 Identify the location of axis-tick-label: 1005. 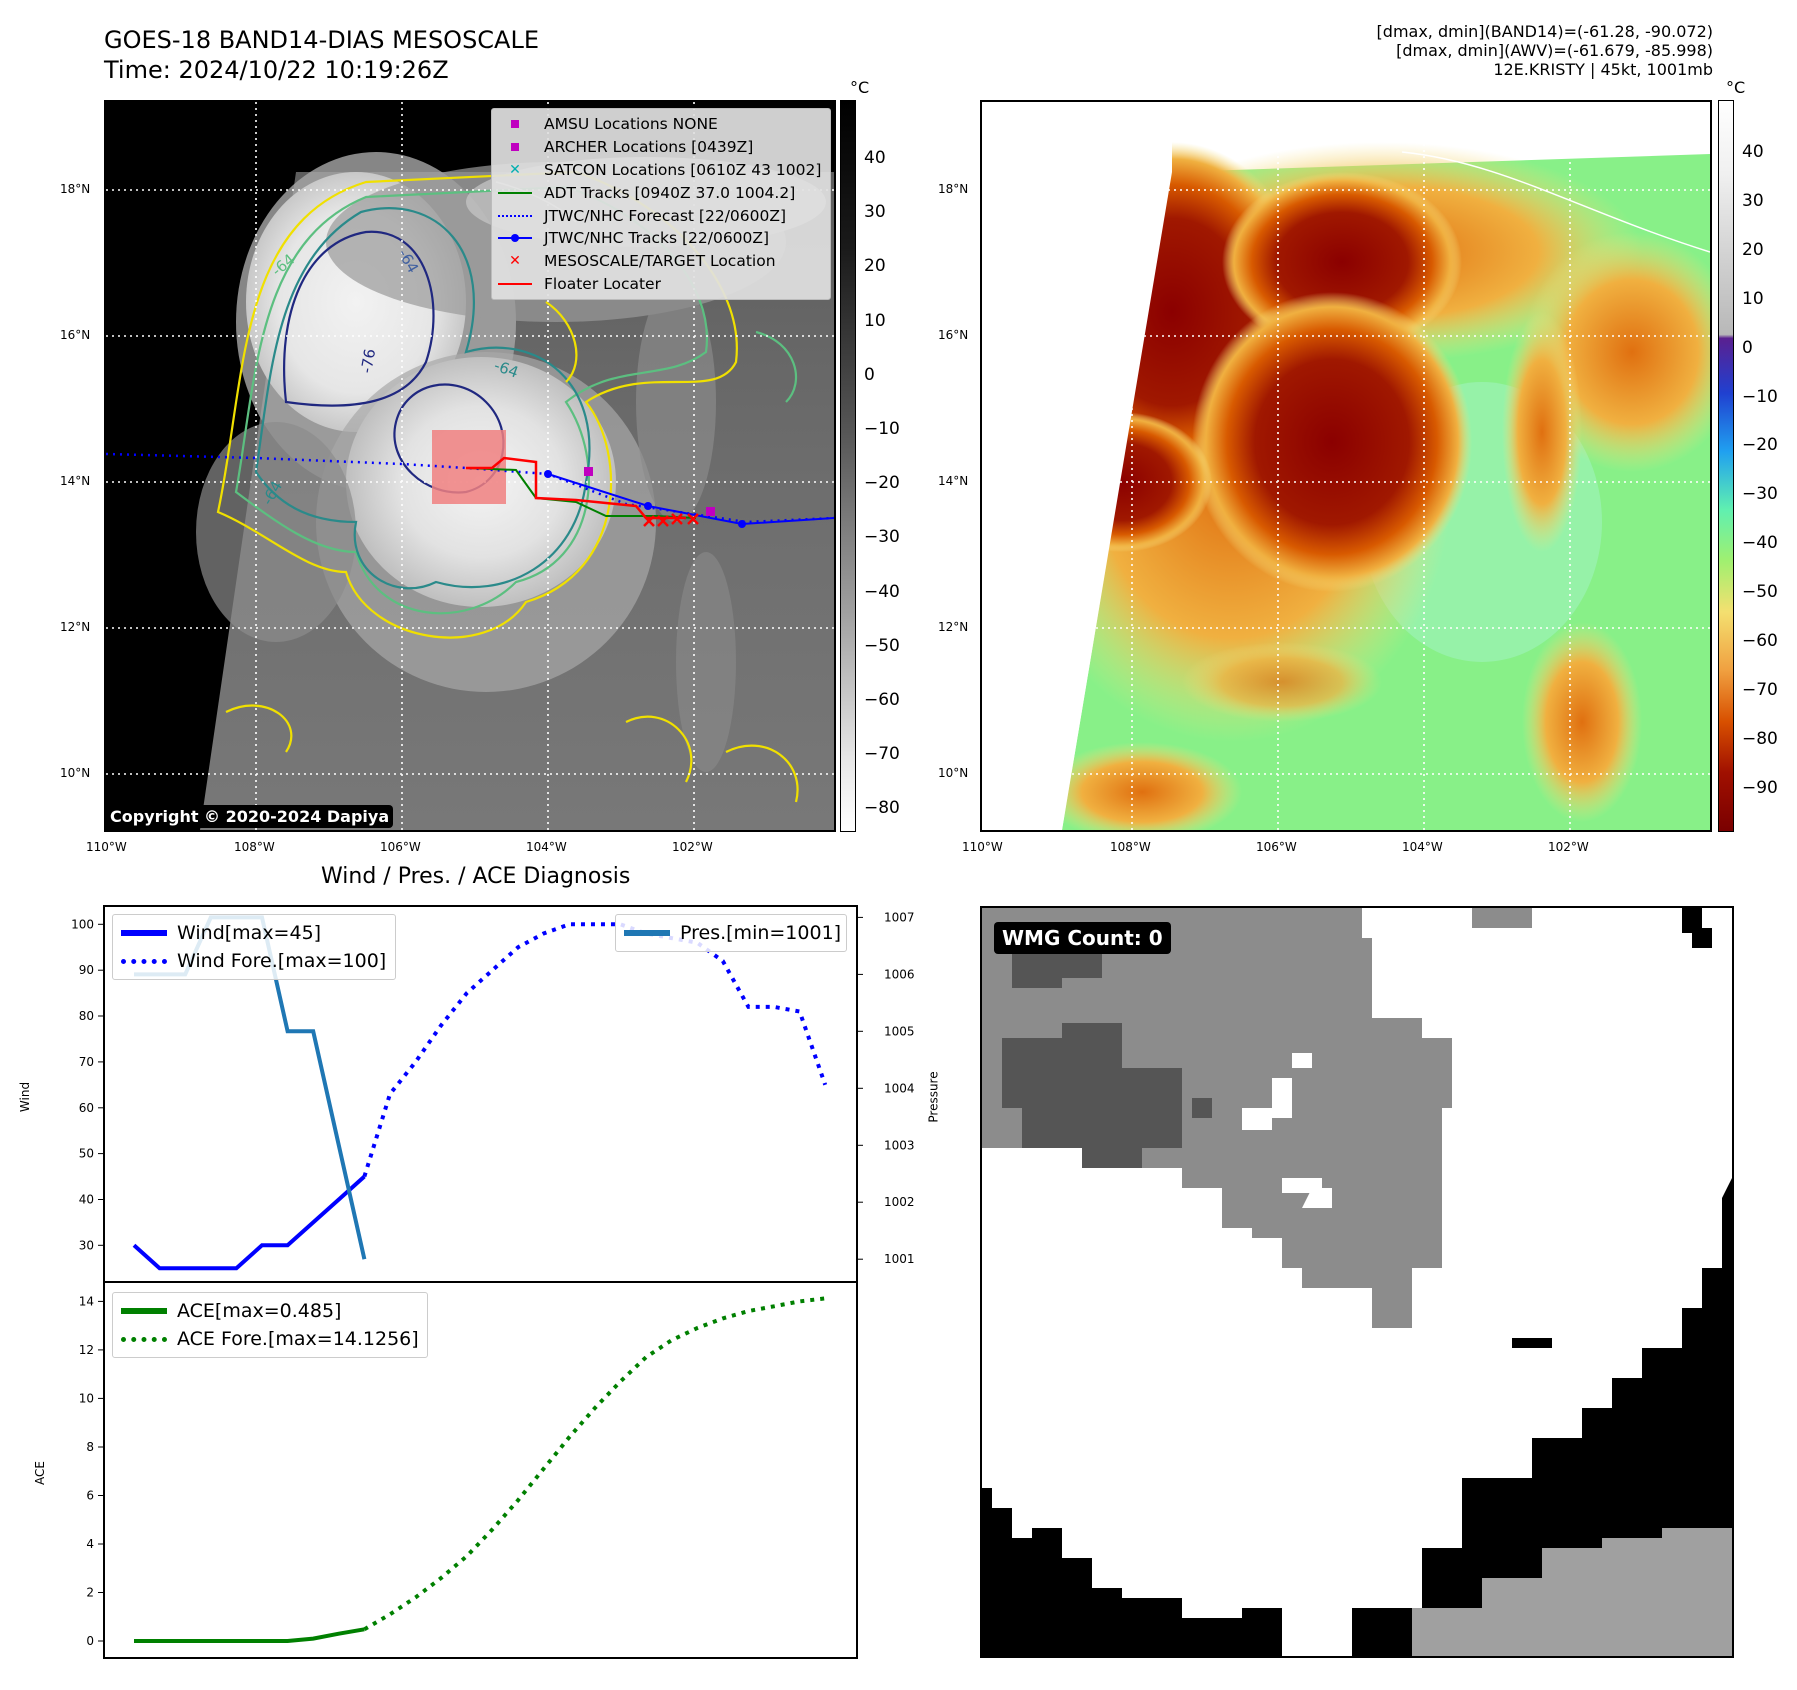
(899, 1031).